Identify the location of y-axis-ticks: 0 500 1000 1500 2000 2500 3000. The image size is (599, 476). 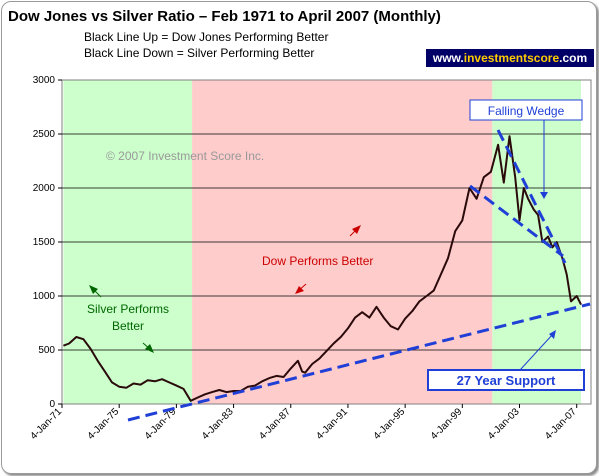
(47, 242).